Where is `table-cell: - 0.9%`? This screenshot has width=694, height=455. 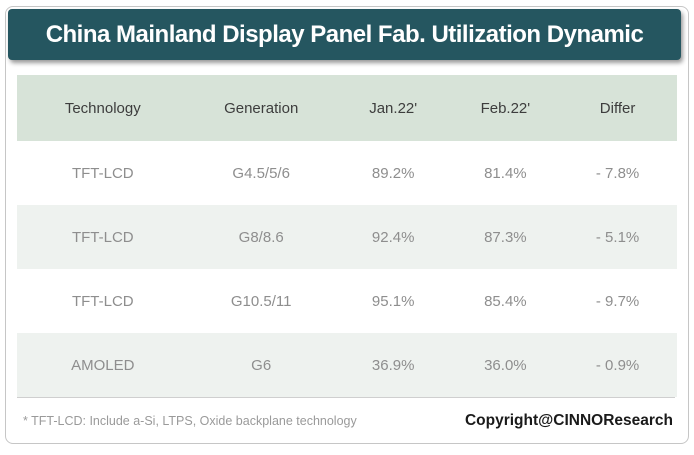
table-cell: - 0.9% is located at coordinates (617, 365).